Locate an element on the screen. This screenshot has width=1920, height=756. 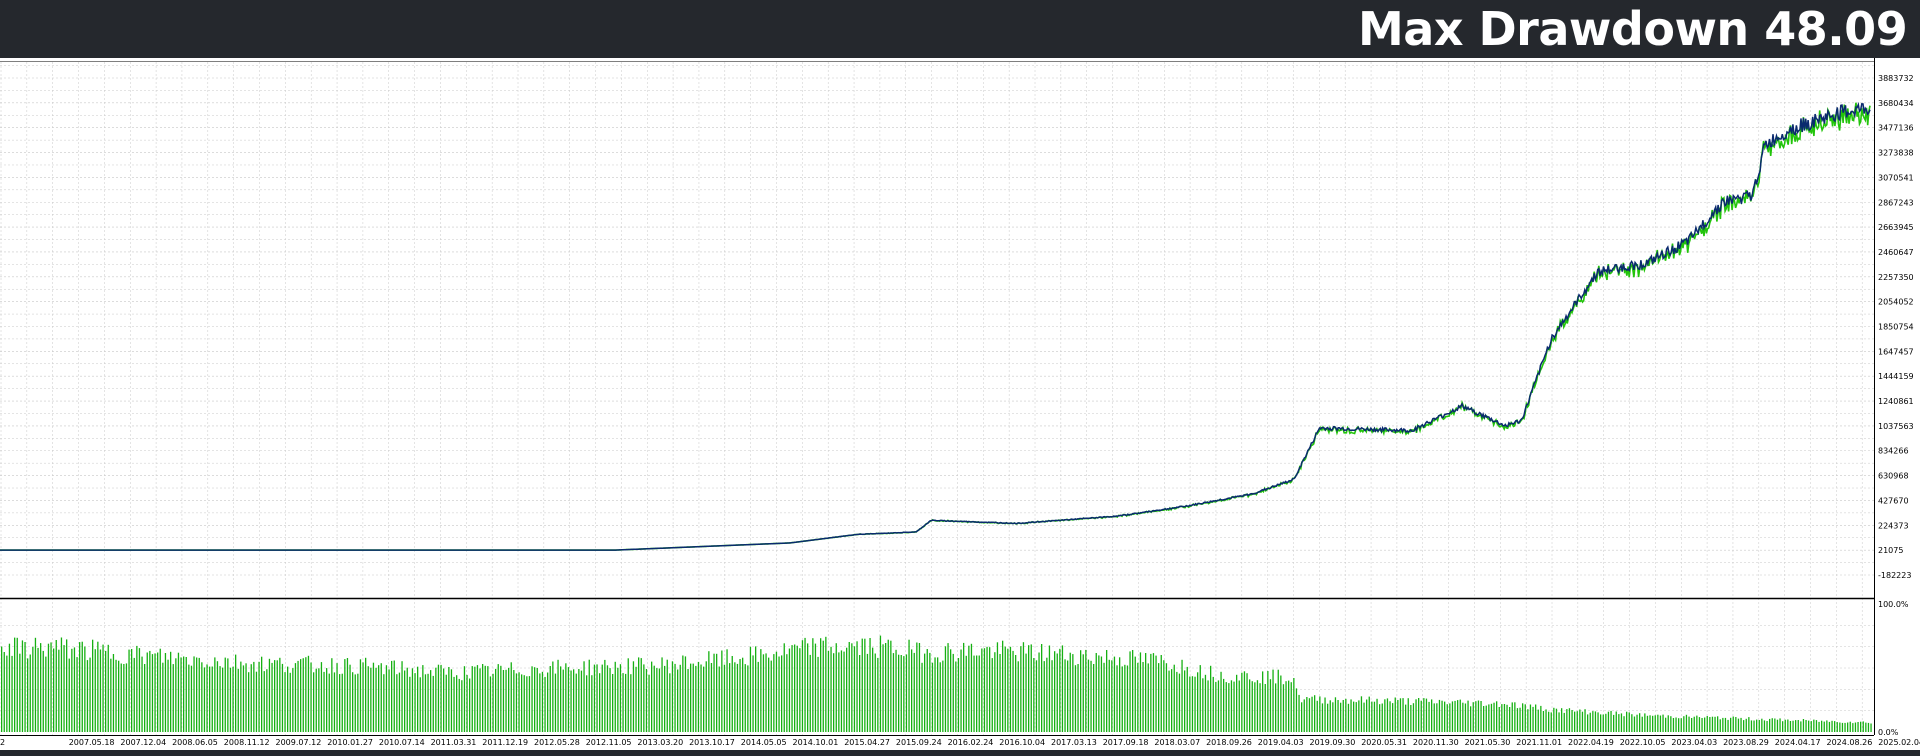
price-tick-label: 3273838 is located at coordinates (1896, 153).